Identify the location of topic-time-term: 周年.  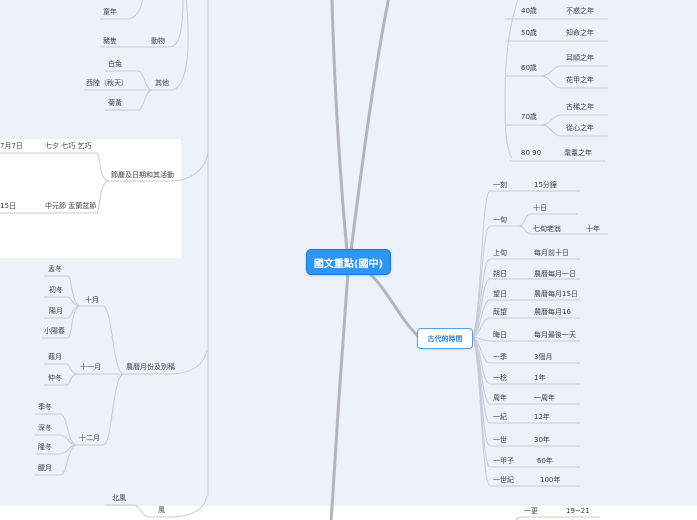
(500, 398).